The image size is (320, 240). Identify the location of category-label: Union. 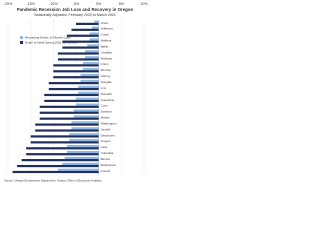
(105, 64).